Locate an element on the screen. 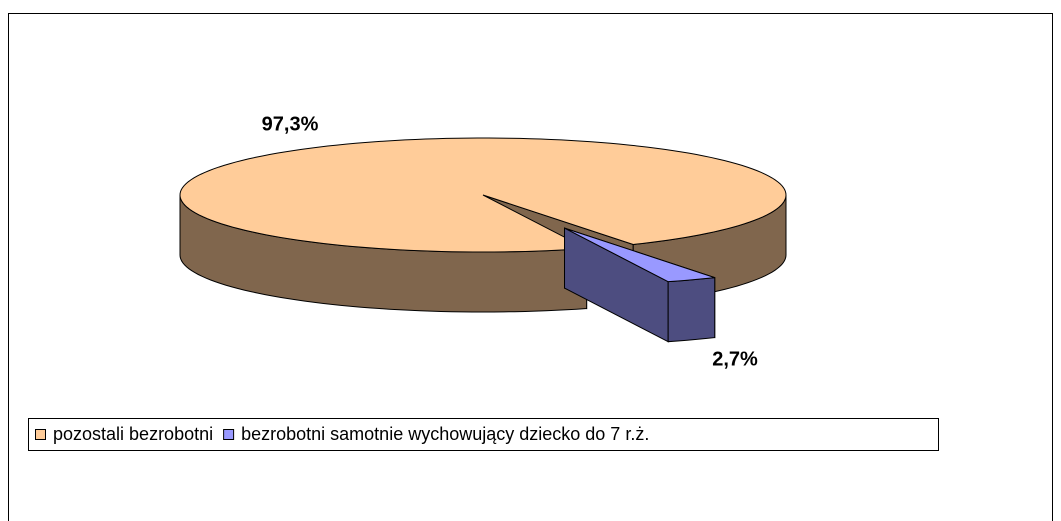  legend-label: pozostali bezrobotni is located at coordinates (133, 434).